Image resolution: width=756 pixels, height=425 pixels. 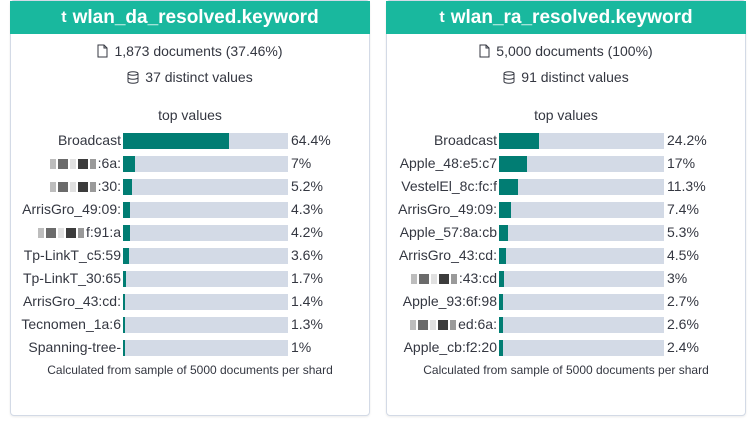 What do you see at coordinates (65, 301) in the screenshot?
I see `top-value-label: ArrisGro_43:cd:` at bounding box center [65, 301].